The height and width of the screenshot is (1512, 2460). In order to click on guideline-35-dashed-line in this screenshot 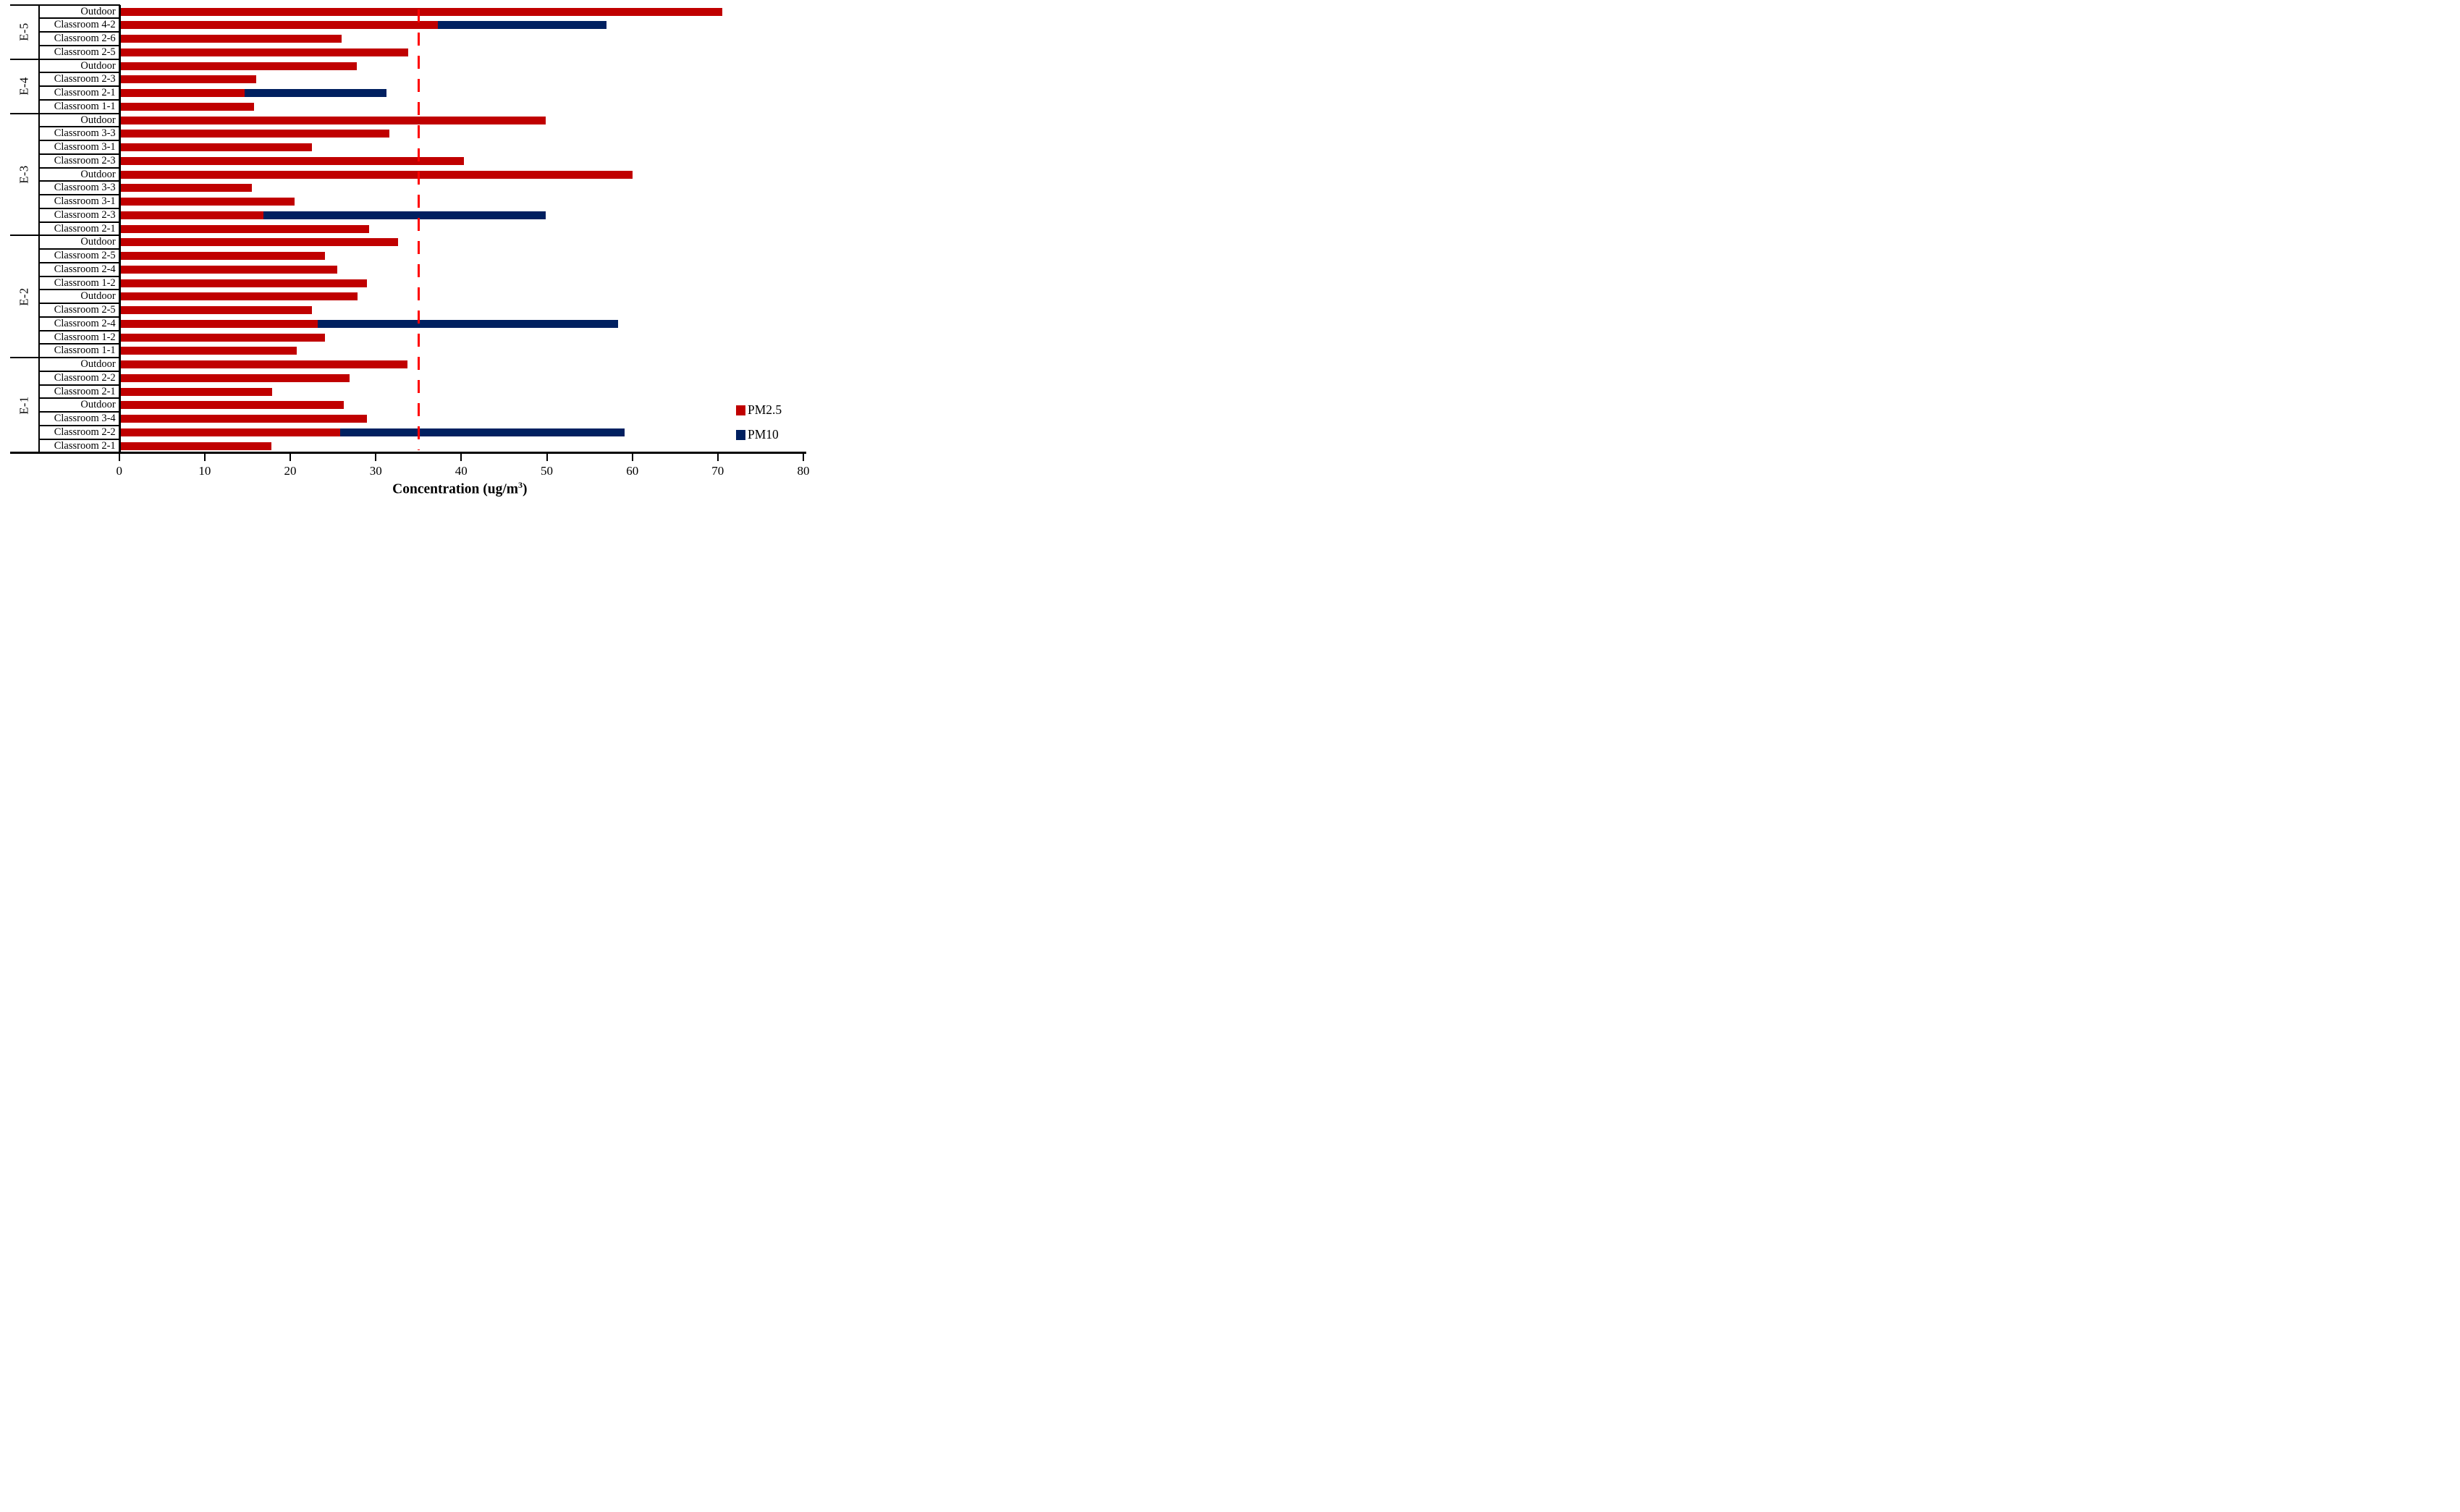, I will do `click(418, 230)`.